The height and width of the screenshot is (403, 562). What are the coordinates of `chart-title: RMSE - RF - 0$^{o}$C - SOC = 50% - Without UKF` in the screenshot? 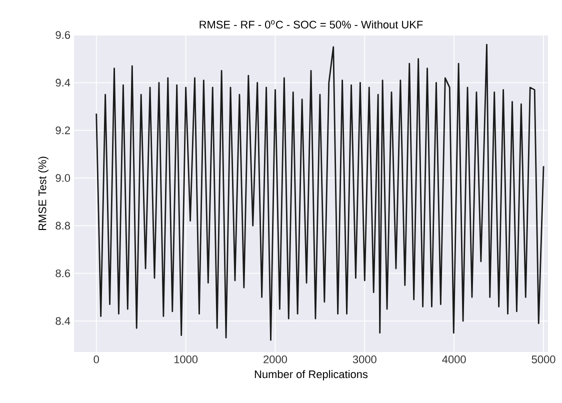 It's located at (311, 24).